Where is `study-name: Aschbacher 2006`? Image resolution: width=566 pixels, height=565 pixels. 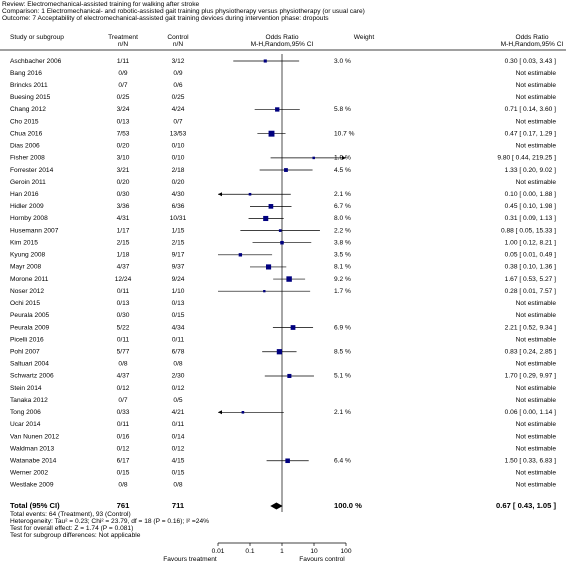 study-name: Aschbacher 2006 is located at coordinates (36, 61).